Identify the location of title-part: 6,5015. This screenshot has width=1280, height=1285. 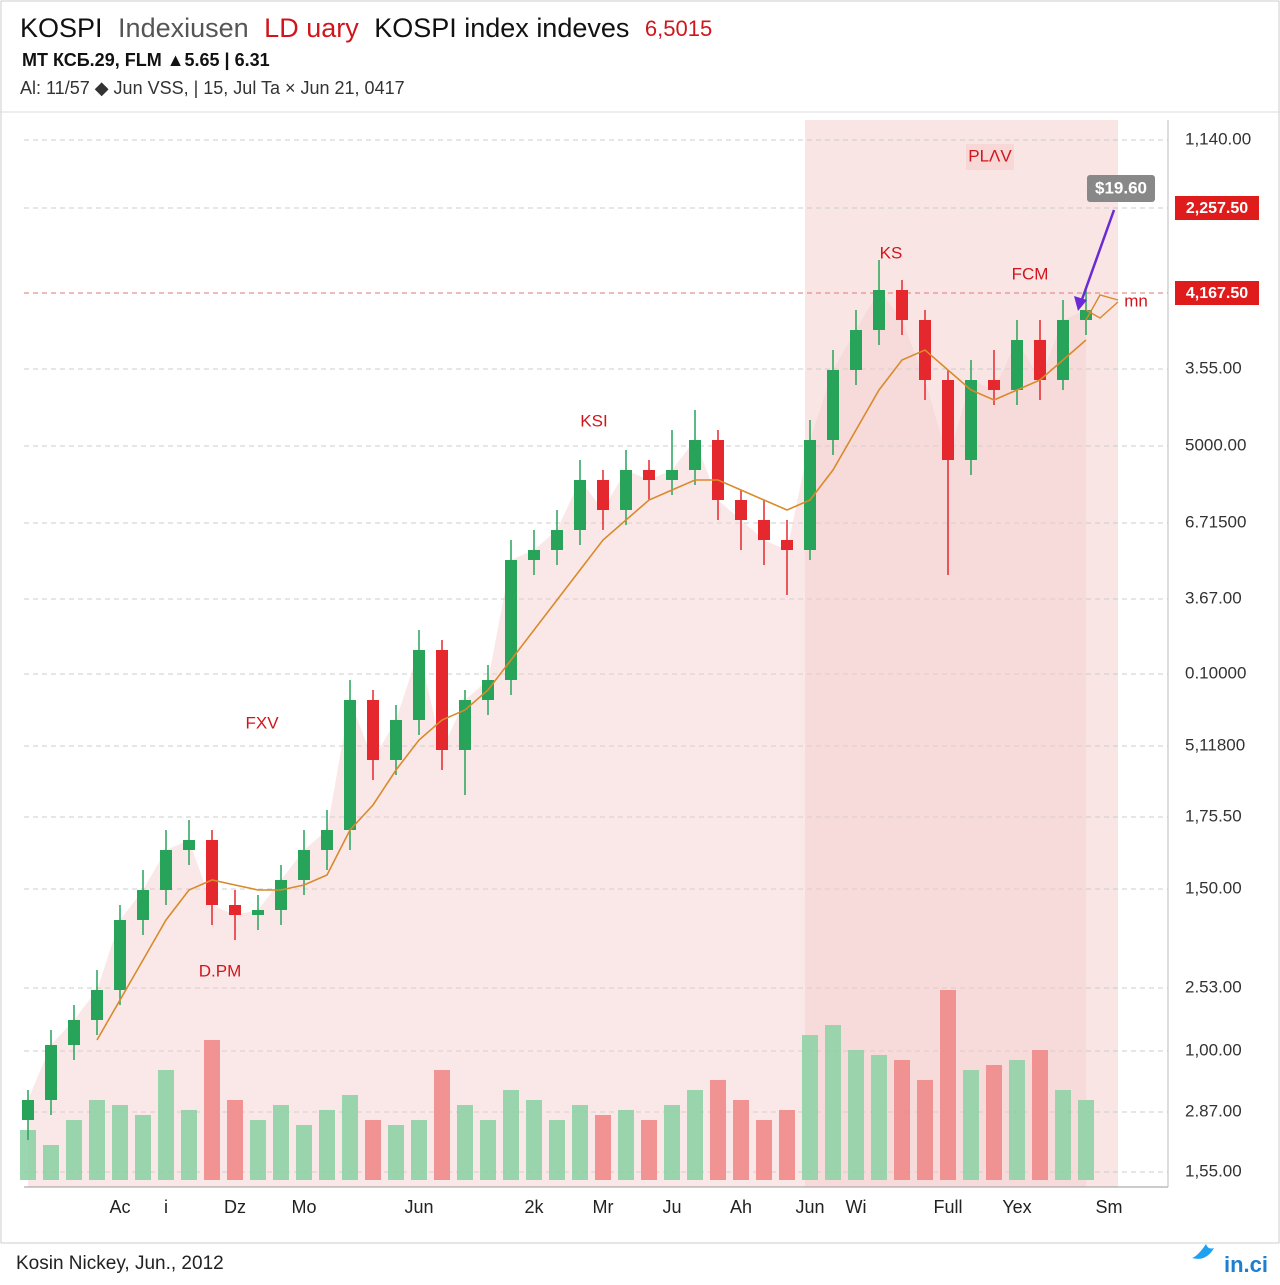
(678, 28).